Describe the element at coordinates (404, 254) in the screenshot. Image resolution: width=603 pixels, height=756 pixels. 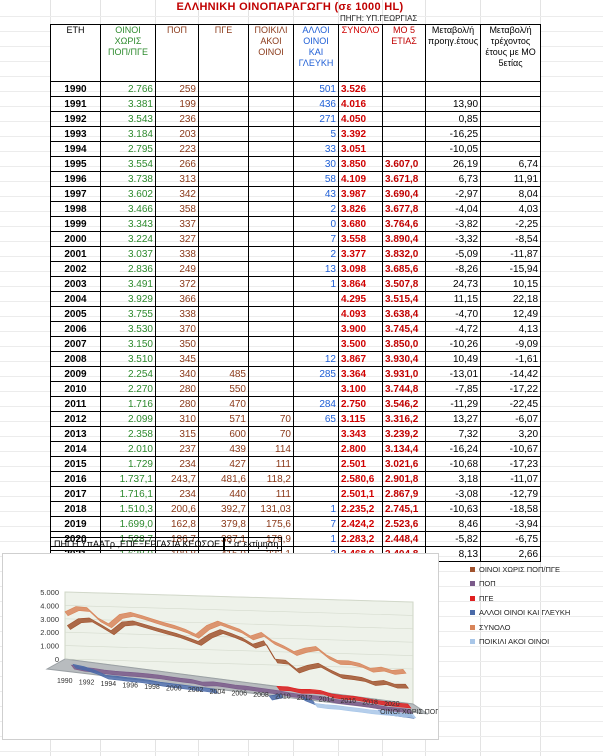
I see `cell-mo5: 3.832,0` at that location.